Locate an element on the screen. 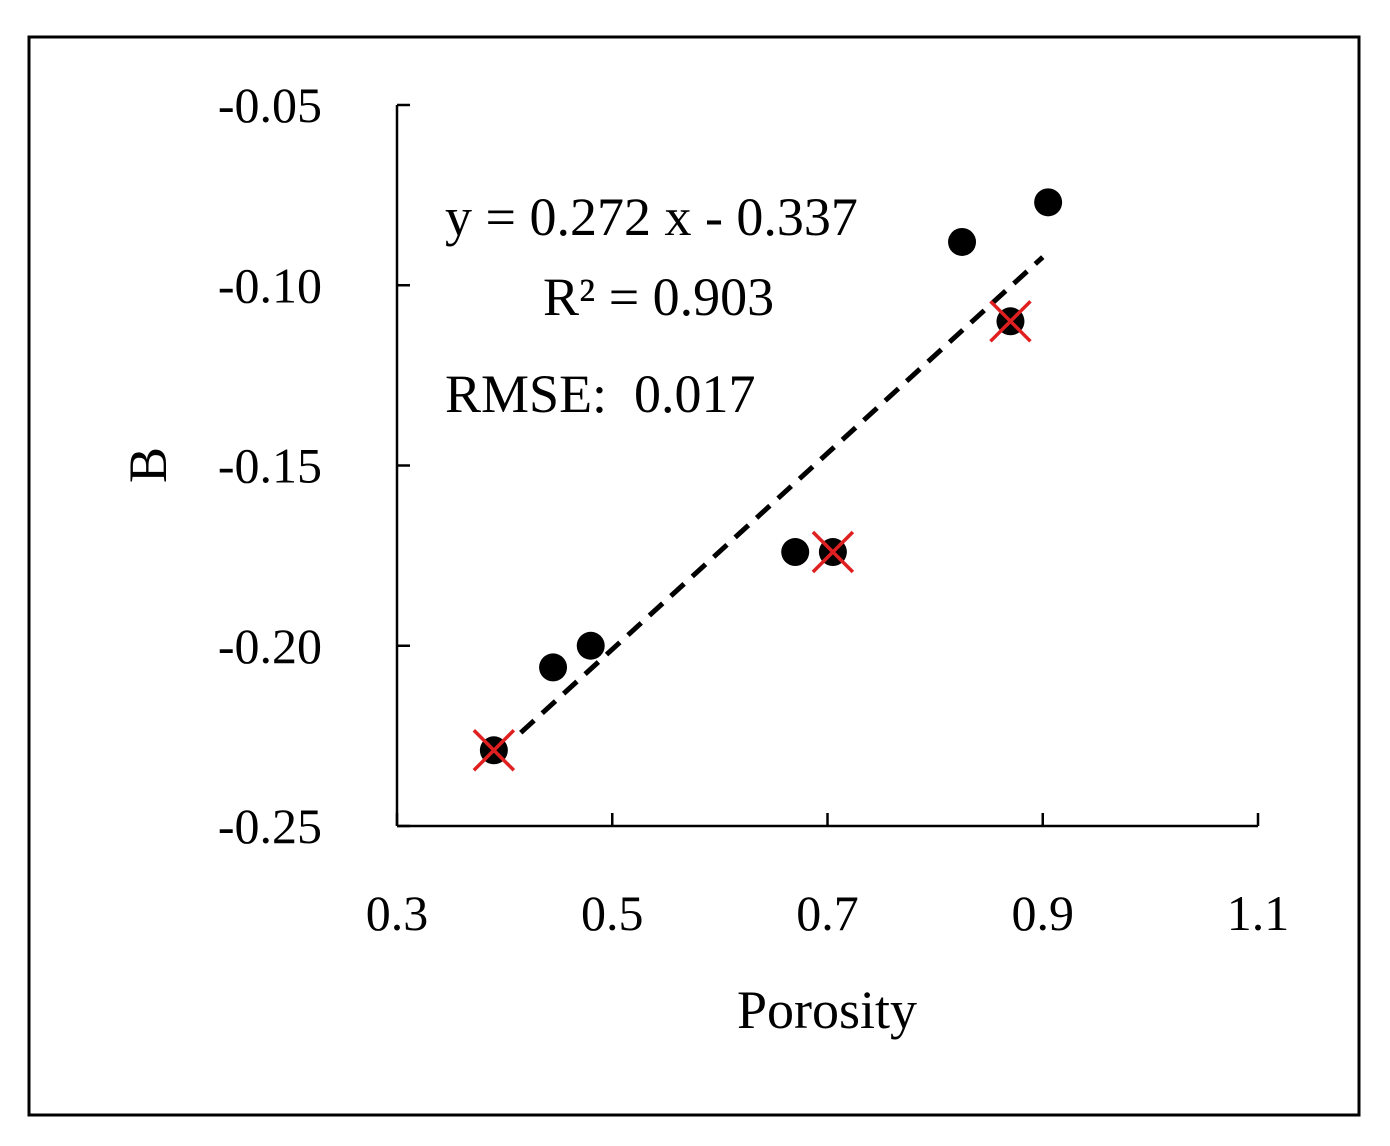 Image resolution: width=1390 pixels, height=1146 pixels. y-tick-label: -0.25 is located at coordinates (270, 826).